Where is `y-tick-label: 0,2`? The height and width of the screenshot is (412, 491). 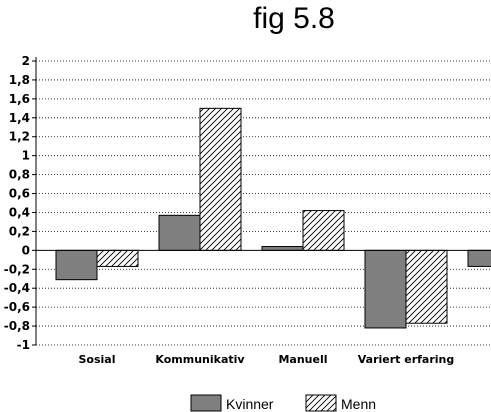
y-tick-label: 0,2 is located at coordinates (19, 231).